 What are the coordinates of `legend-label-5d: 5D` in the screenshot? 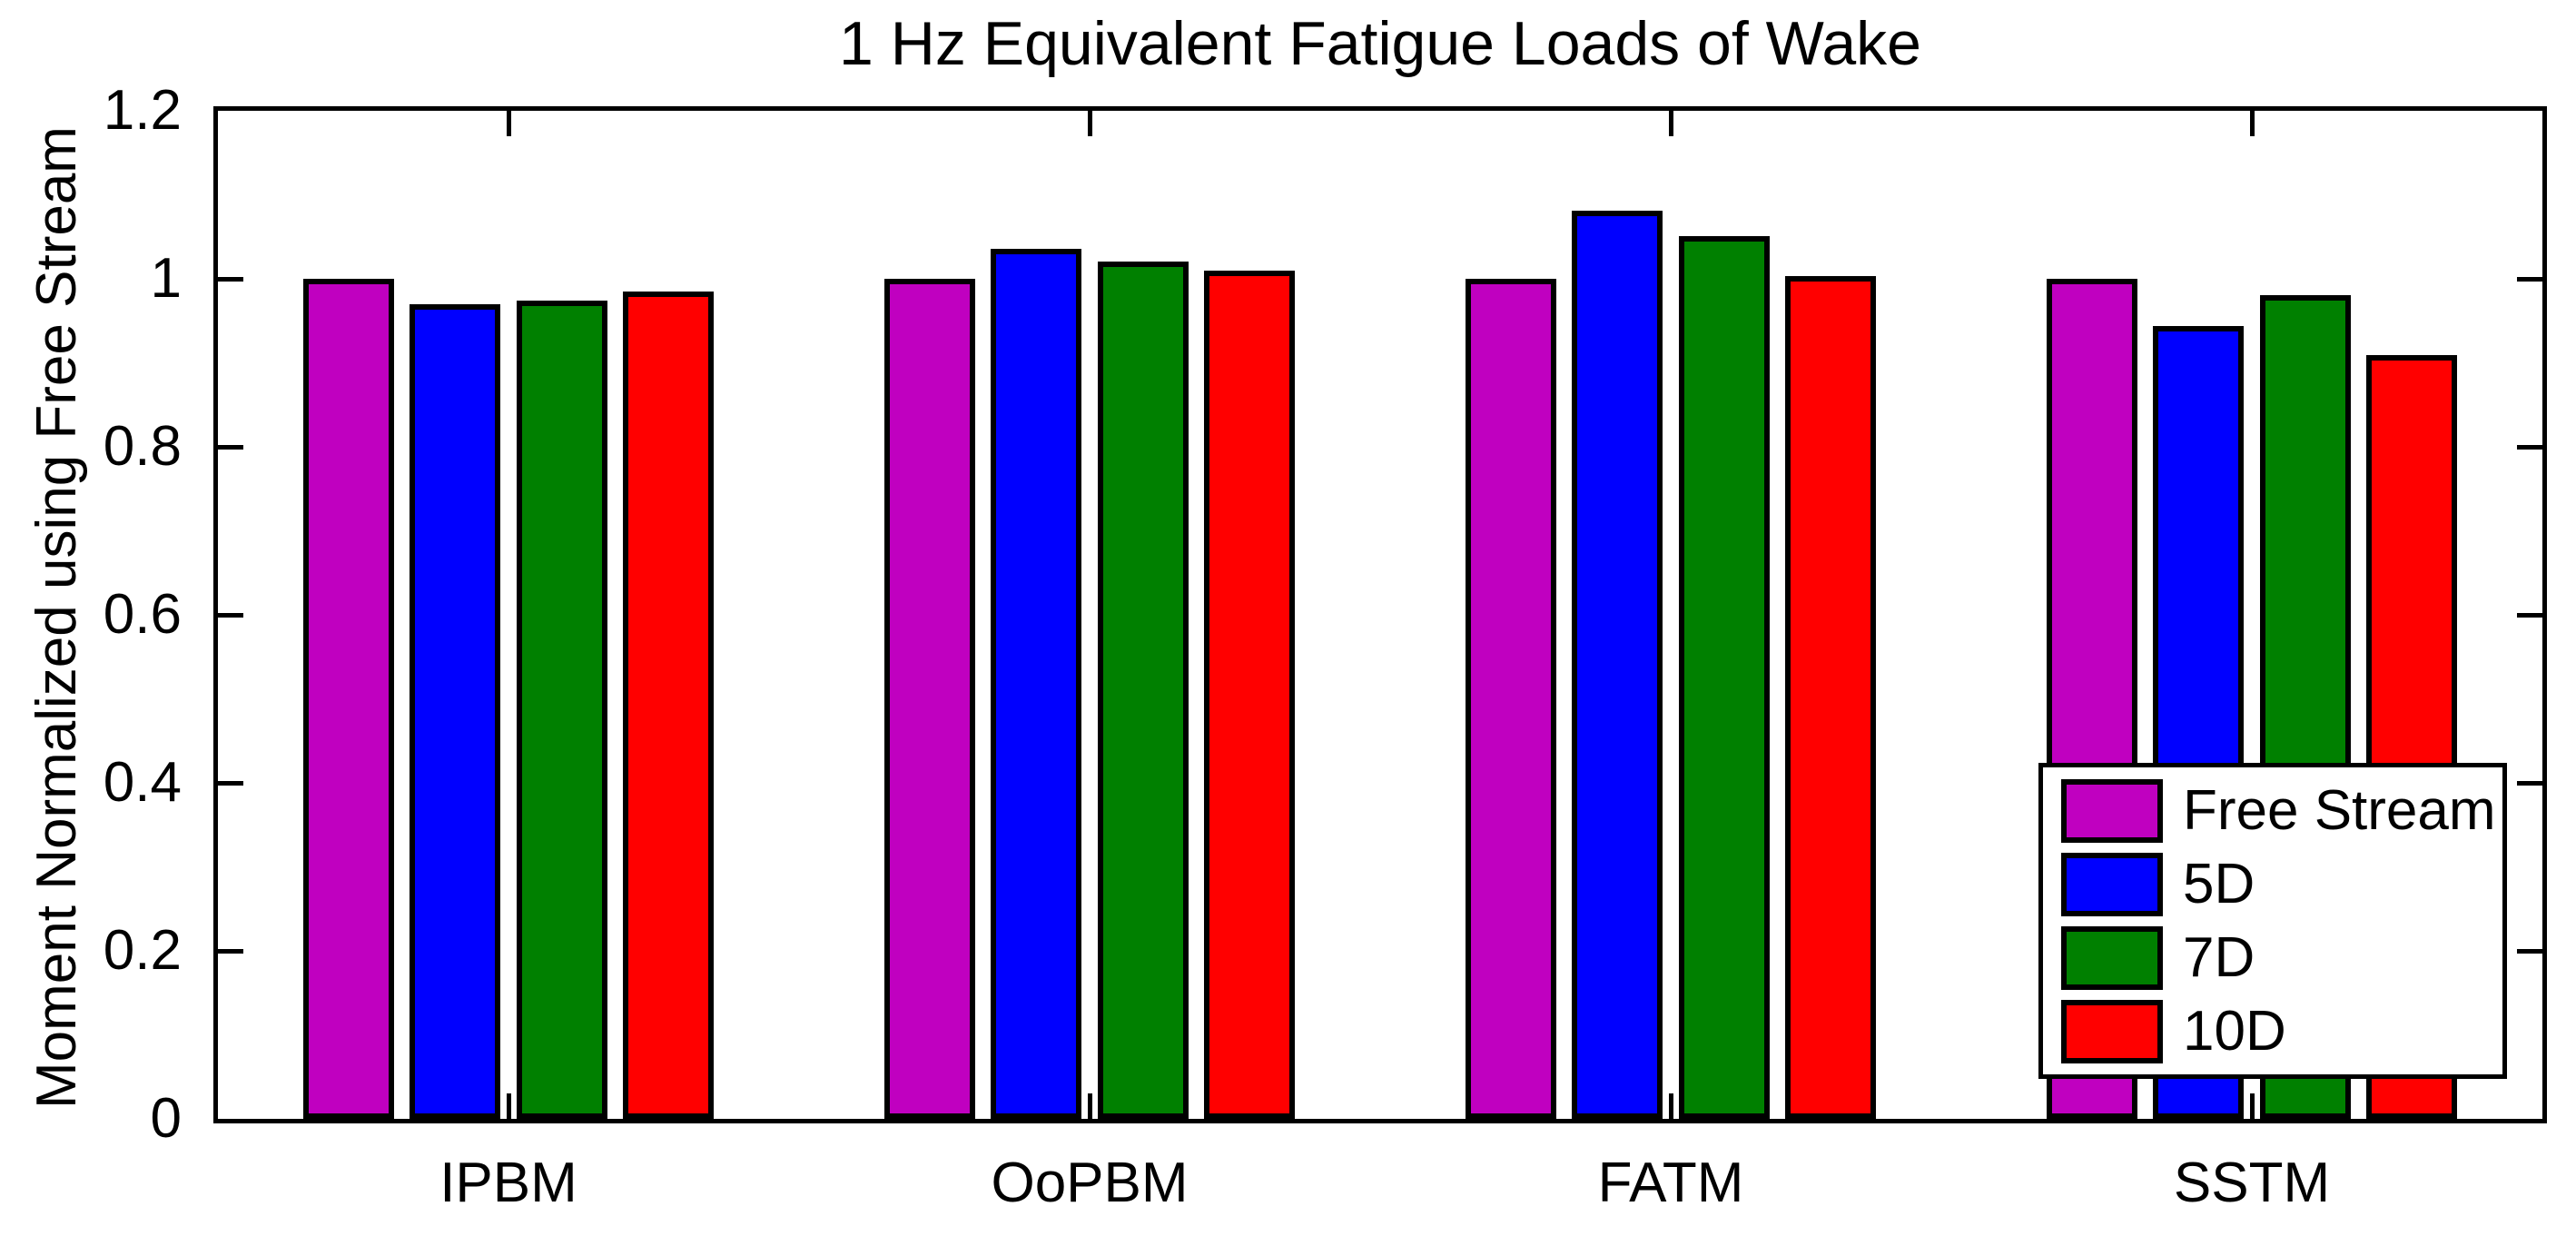 It's located at (2219, 883).